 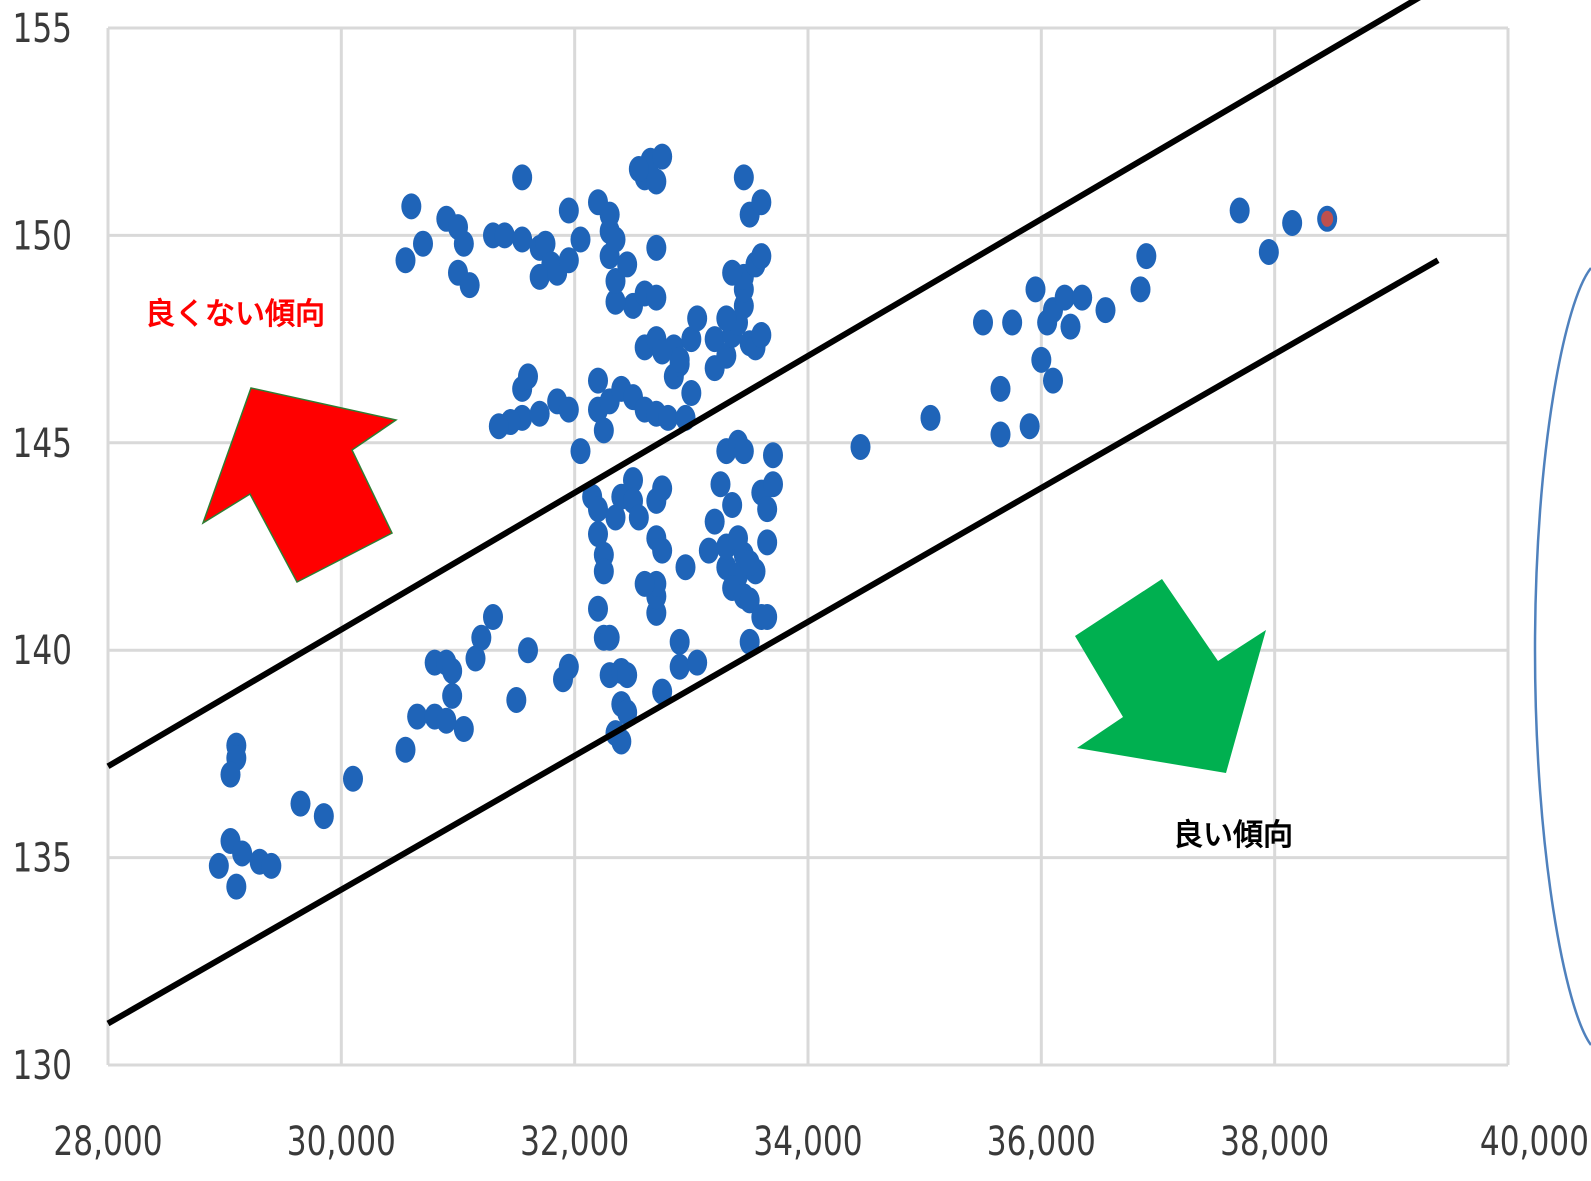 I want to click on x-tick-label: 28,000, so click(x=107, y=1142).